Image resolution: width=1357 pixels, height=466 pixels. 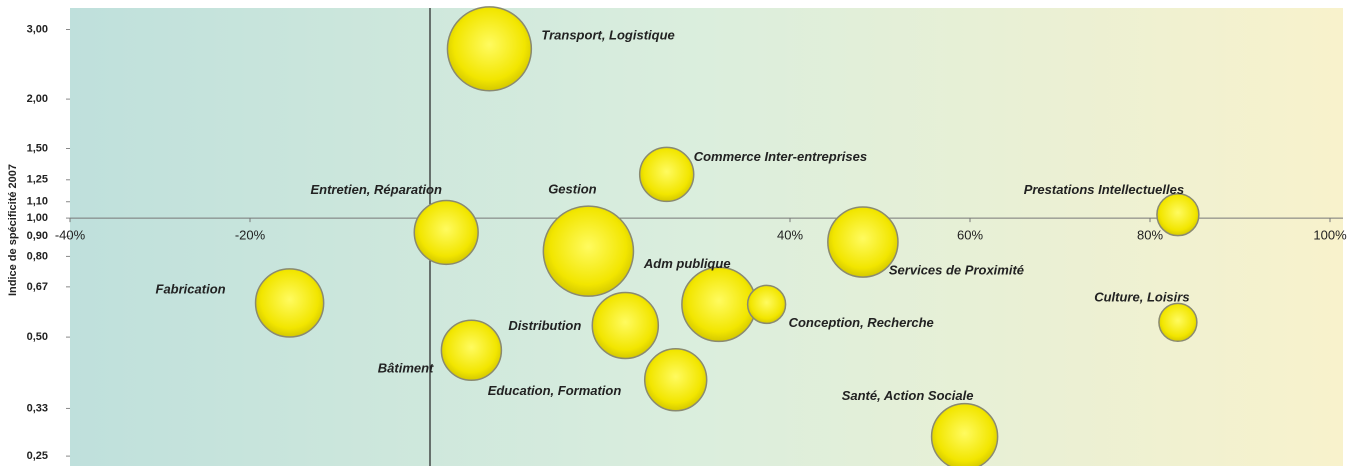 What do you see at coordinates (70, 235) in the screenshot?
I see `x-tick-label: -40%` at bounding box center [70, 235].